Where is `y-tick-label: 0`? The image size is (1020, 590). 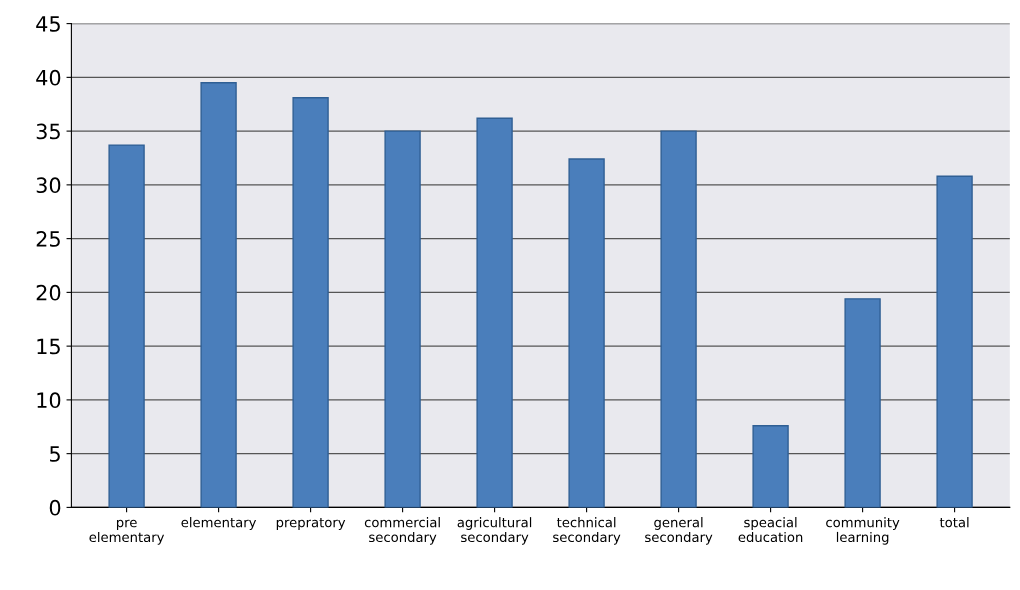
y-tick-label: 0 is located at coordinates (55, 507).